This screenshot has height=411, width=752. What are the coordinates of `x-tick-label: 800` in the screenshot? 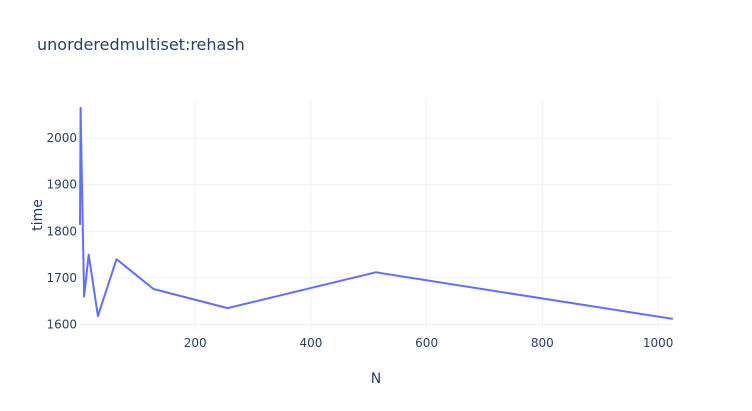 It's located at (542, 343).